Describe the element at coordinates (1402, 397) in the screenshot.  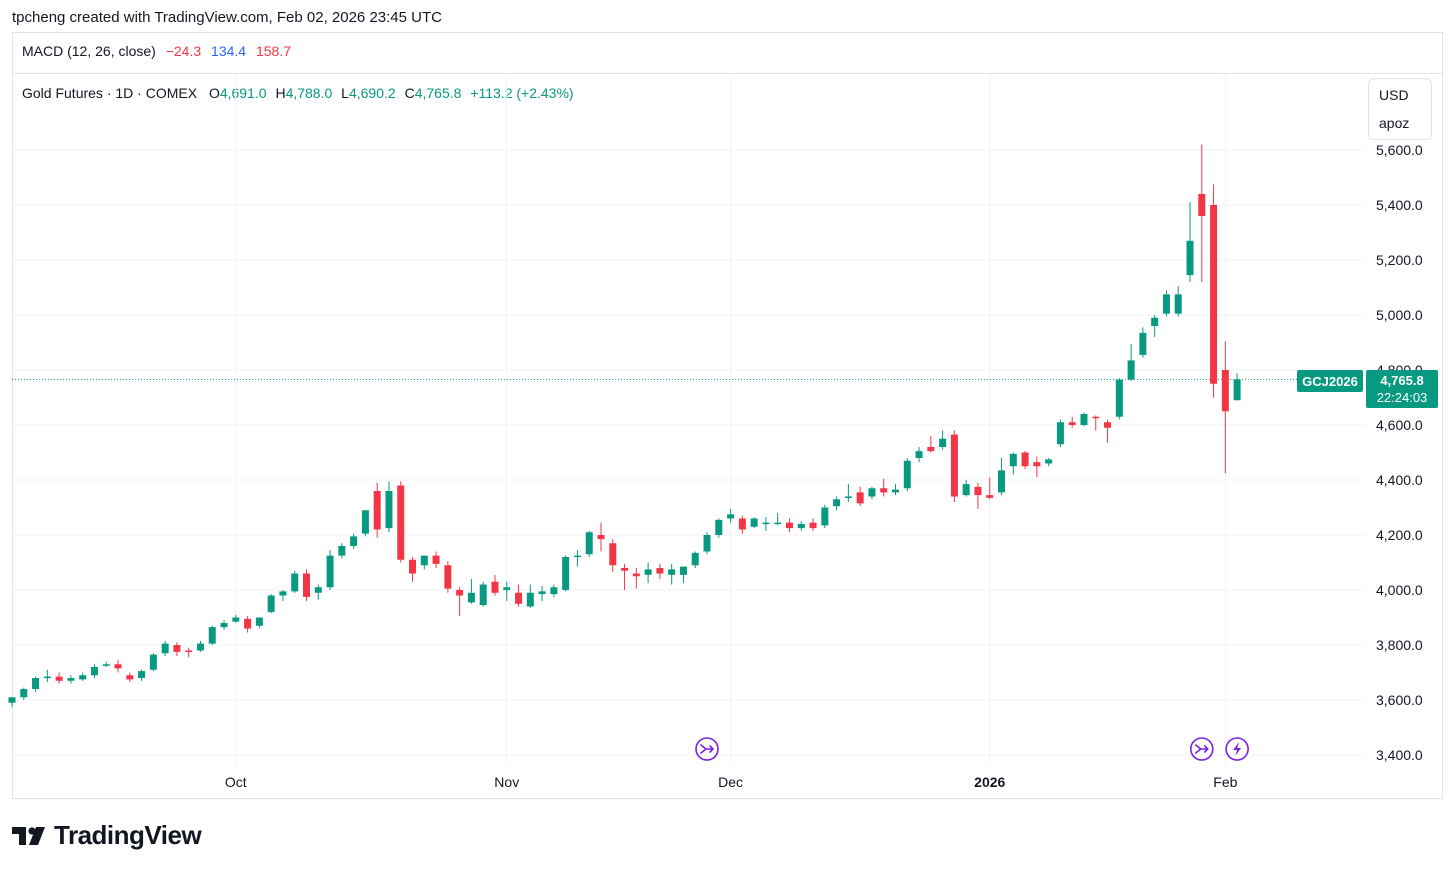
I see `countdown-value: 22:24:03` at that location.